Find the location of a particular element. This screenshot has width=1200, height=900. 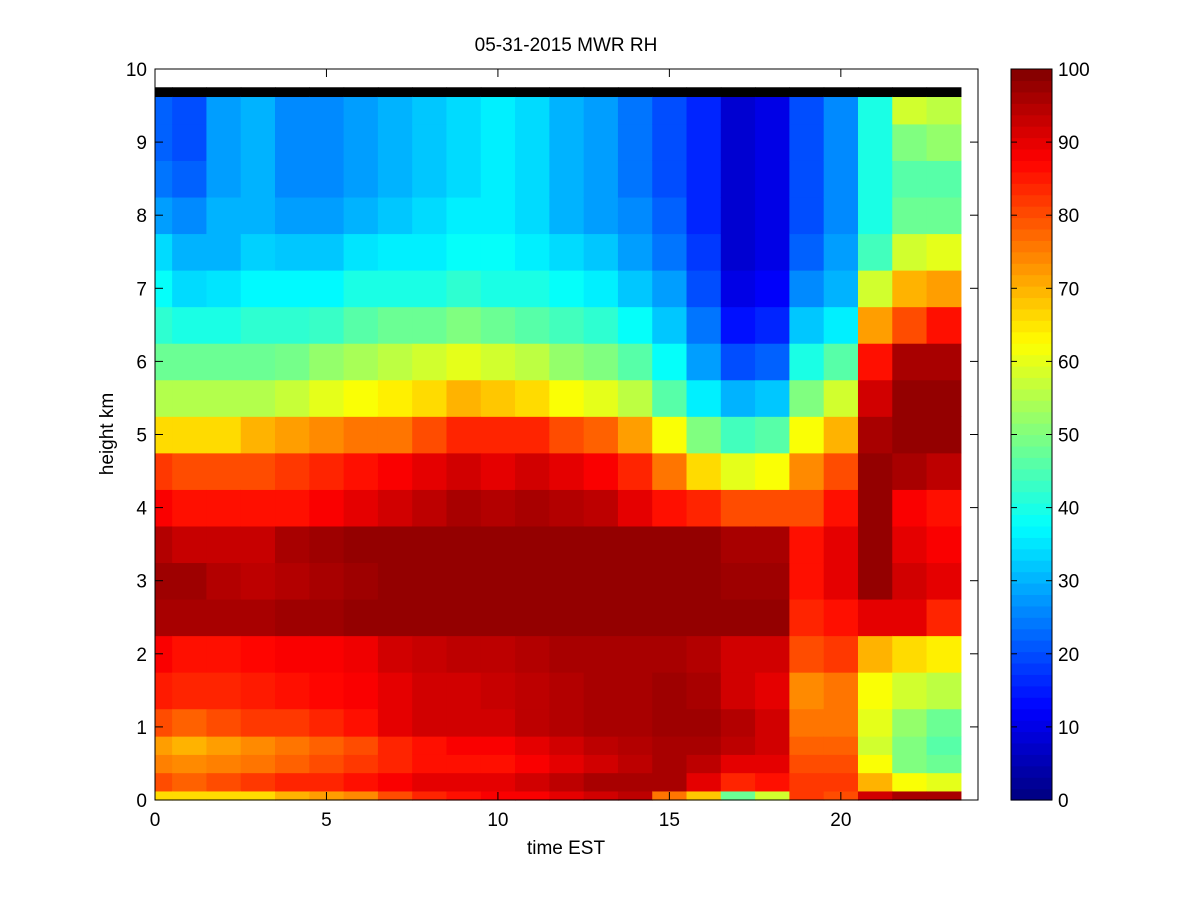

x-tick-label: 10 is located at coordinates (497, 820).